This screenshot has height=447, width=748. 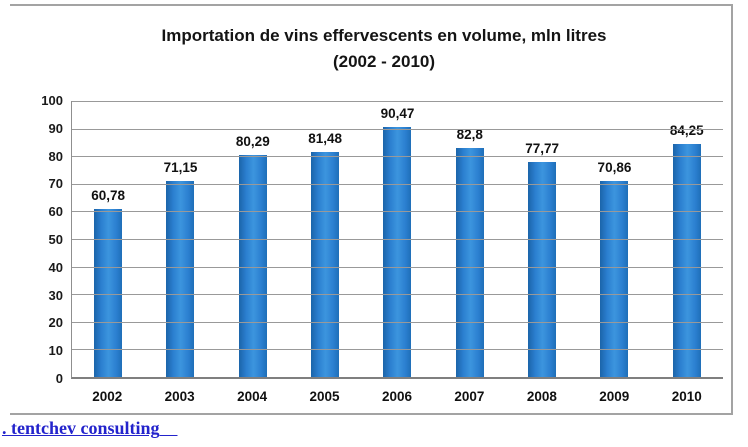 I want to click on bar-slot: 90,47, so click(x=397, y=239).